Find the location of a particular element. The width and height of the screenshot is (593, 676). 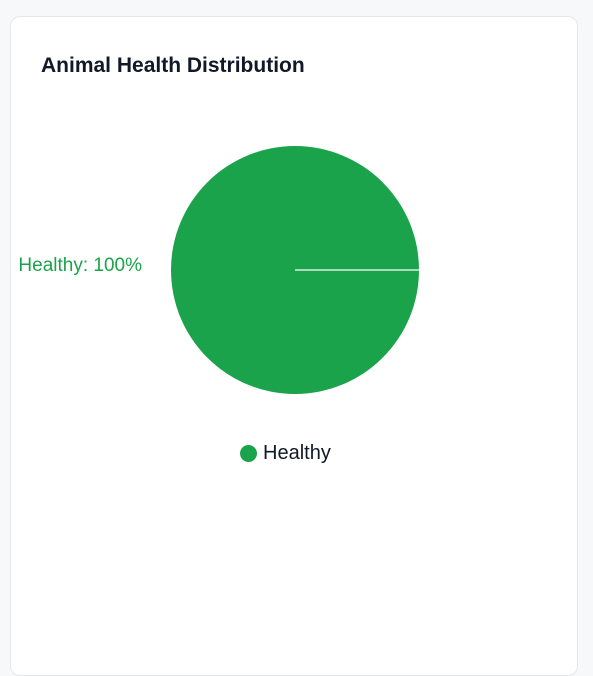

chart-title: Animal Health Distribution is located at coordinates (173, 65).